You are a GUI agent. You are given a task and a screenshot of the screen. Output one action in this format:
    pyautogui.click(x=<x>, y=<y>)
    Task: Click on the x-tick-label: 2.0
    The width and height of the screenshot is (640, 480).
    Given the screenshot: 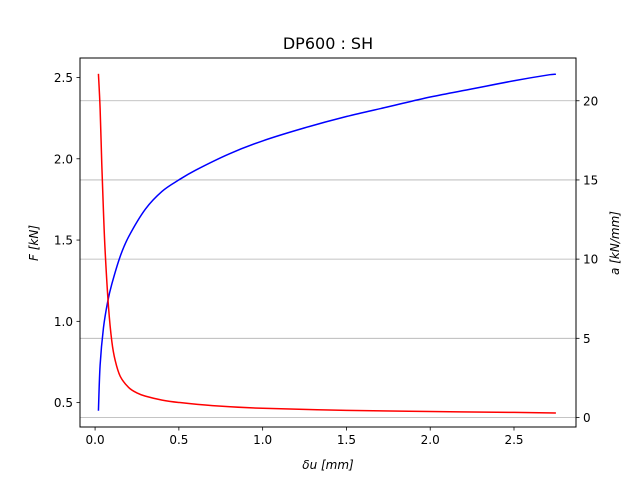 What is the action you would take?
    pyautogui.click(x=430, y=440)
    